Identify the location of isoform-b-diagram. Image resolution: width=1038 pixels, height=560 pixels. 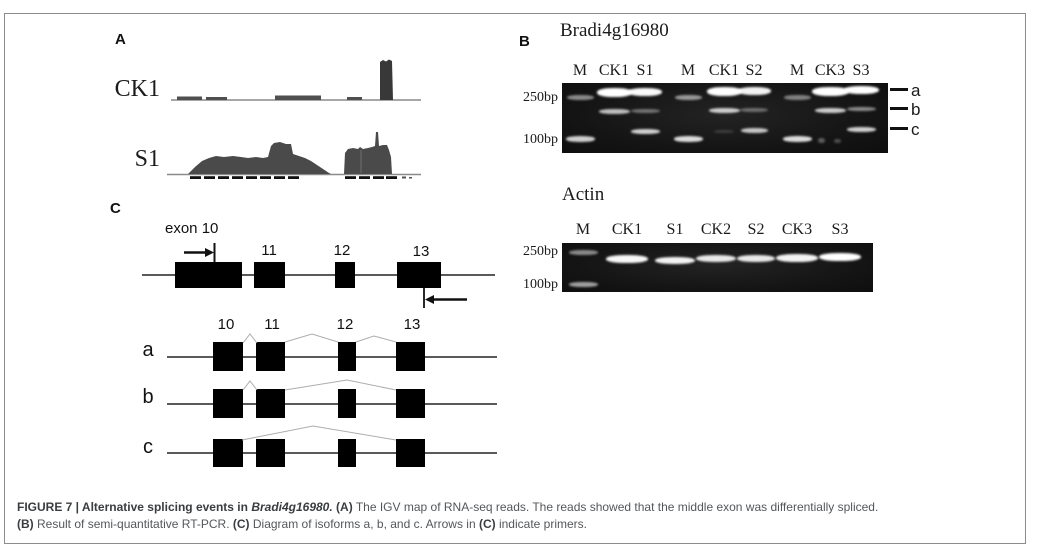
(332, 398).